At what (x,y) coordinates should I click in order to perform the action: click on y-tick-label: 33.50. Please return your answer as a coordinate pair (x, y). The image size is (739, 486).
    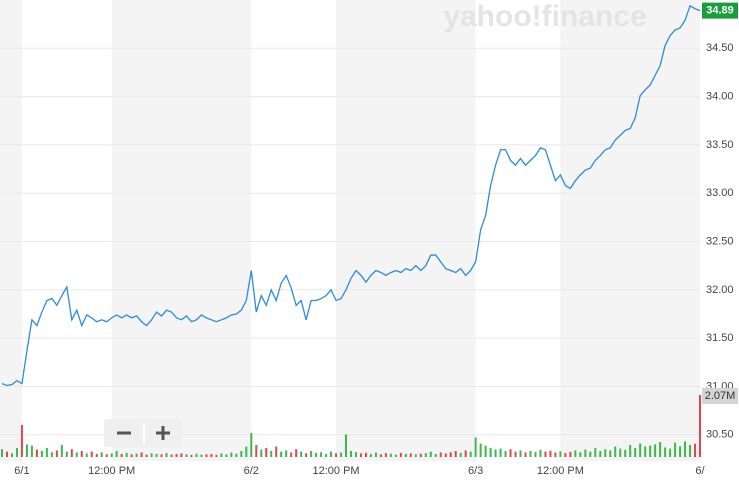
    Looking at the image, I should click on (720, 145).